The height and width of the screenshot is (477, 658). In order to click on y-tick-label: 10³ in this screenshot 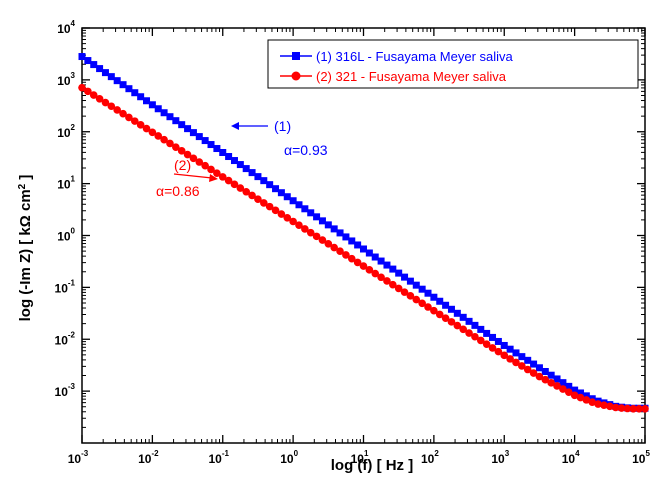, I will do `click(66, 79)`.